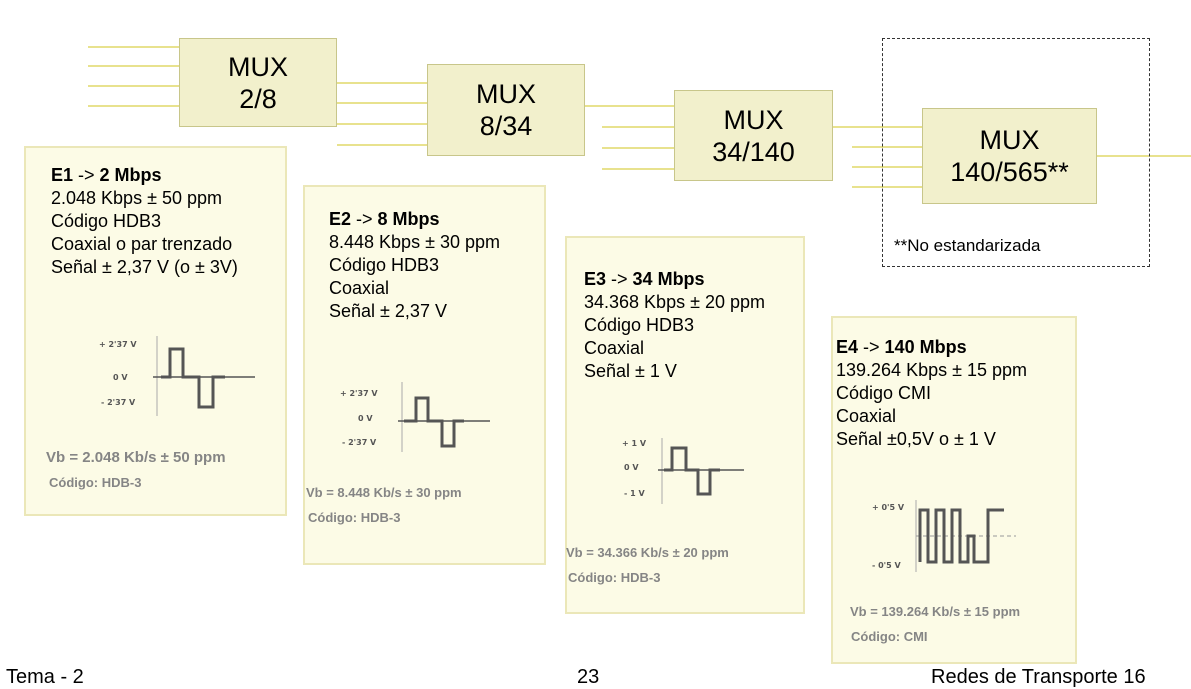 Image resolution: width=1191 pixels, height=689 pixels. Describe the element at coordinates (866, 416) in the screenshot. I see `e4-spec-line: Coaxial` at that location.